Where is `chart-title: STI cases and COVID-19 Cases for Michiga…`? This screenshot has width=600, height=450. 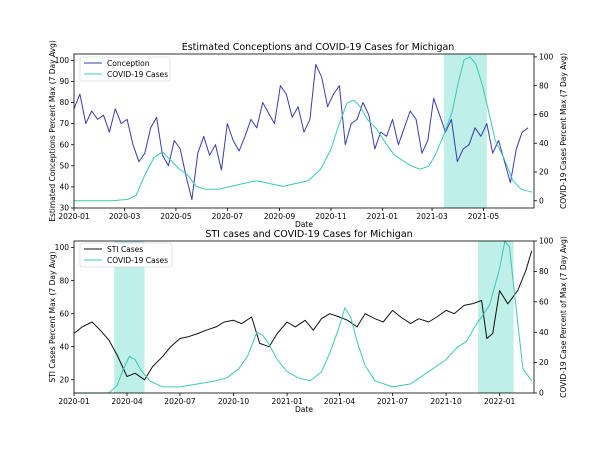 chart-title: STI cases and COVID-19 Cases for Michiga… is located at coordinates (308, 234).